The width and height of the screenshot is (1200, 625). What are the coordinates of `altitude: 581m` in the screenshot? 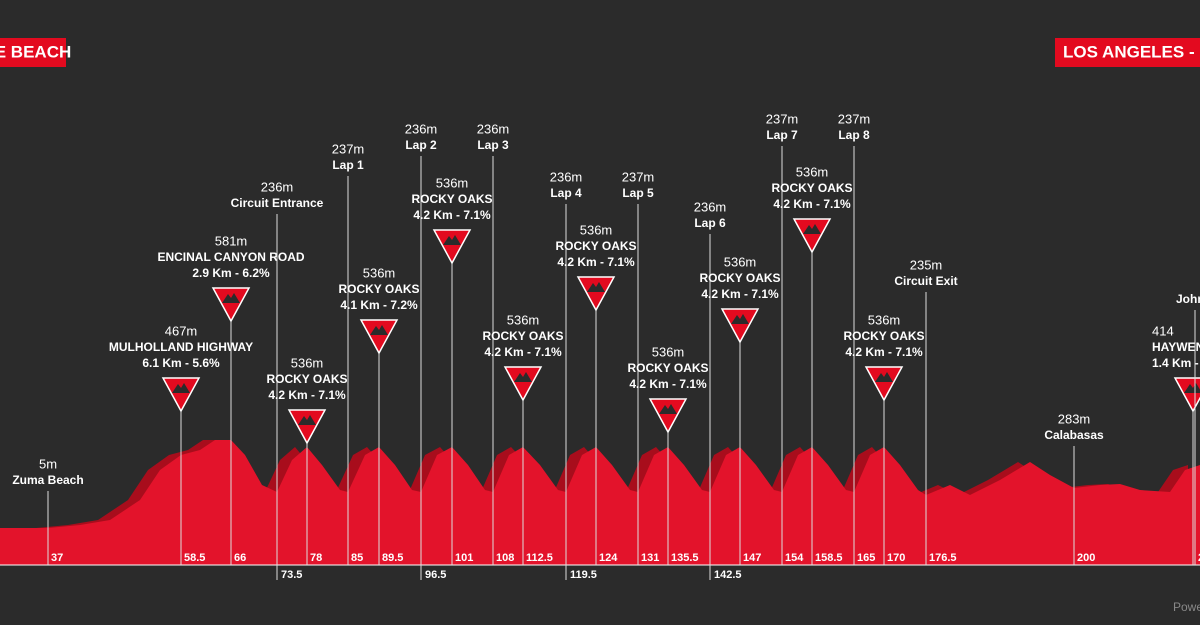 It's located at (231, 240).